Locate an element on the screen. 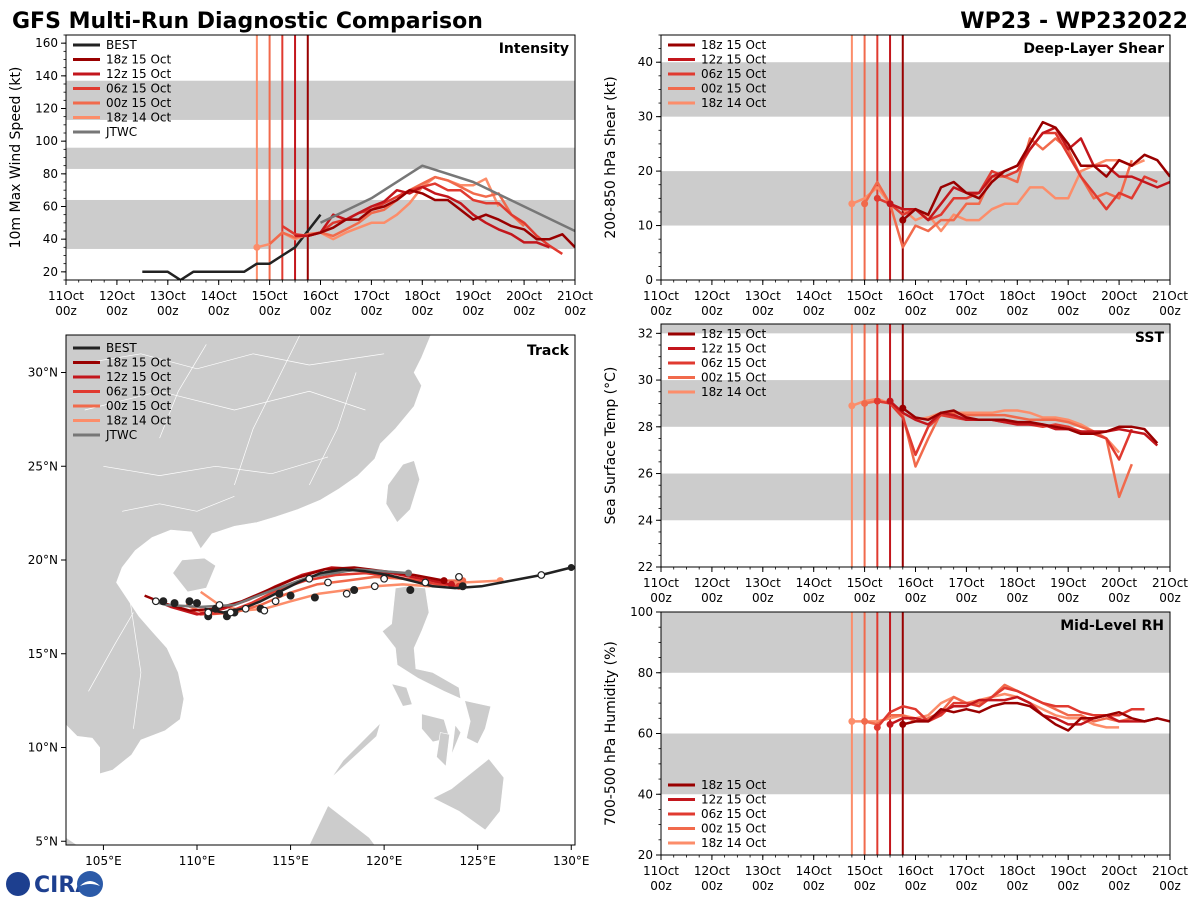 This screenshot has height=900, width=1200. x-tick-day: 12Oct is located at coordinates (117, 296).